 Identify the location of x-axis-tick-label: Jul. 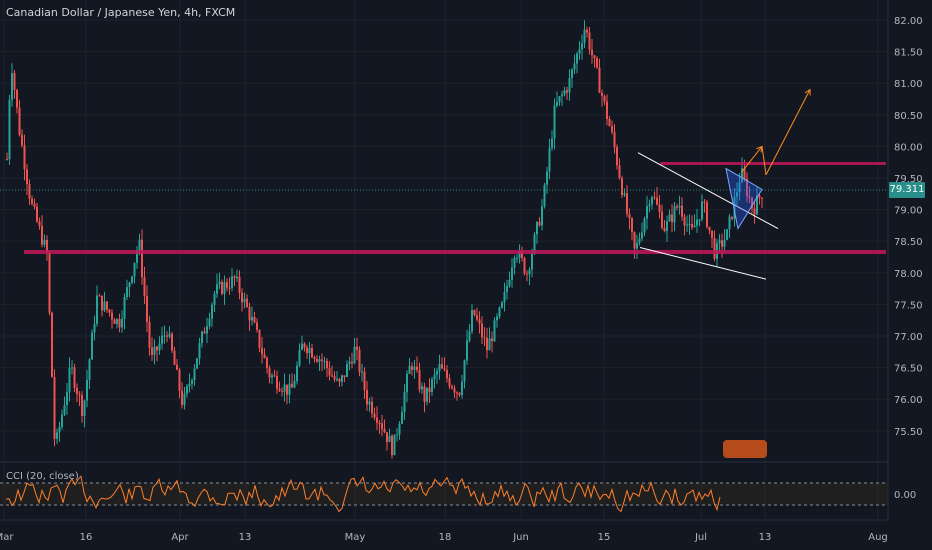
(700, 537).